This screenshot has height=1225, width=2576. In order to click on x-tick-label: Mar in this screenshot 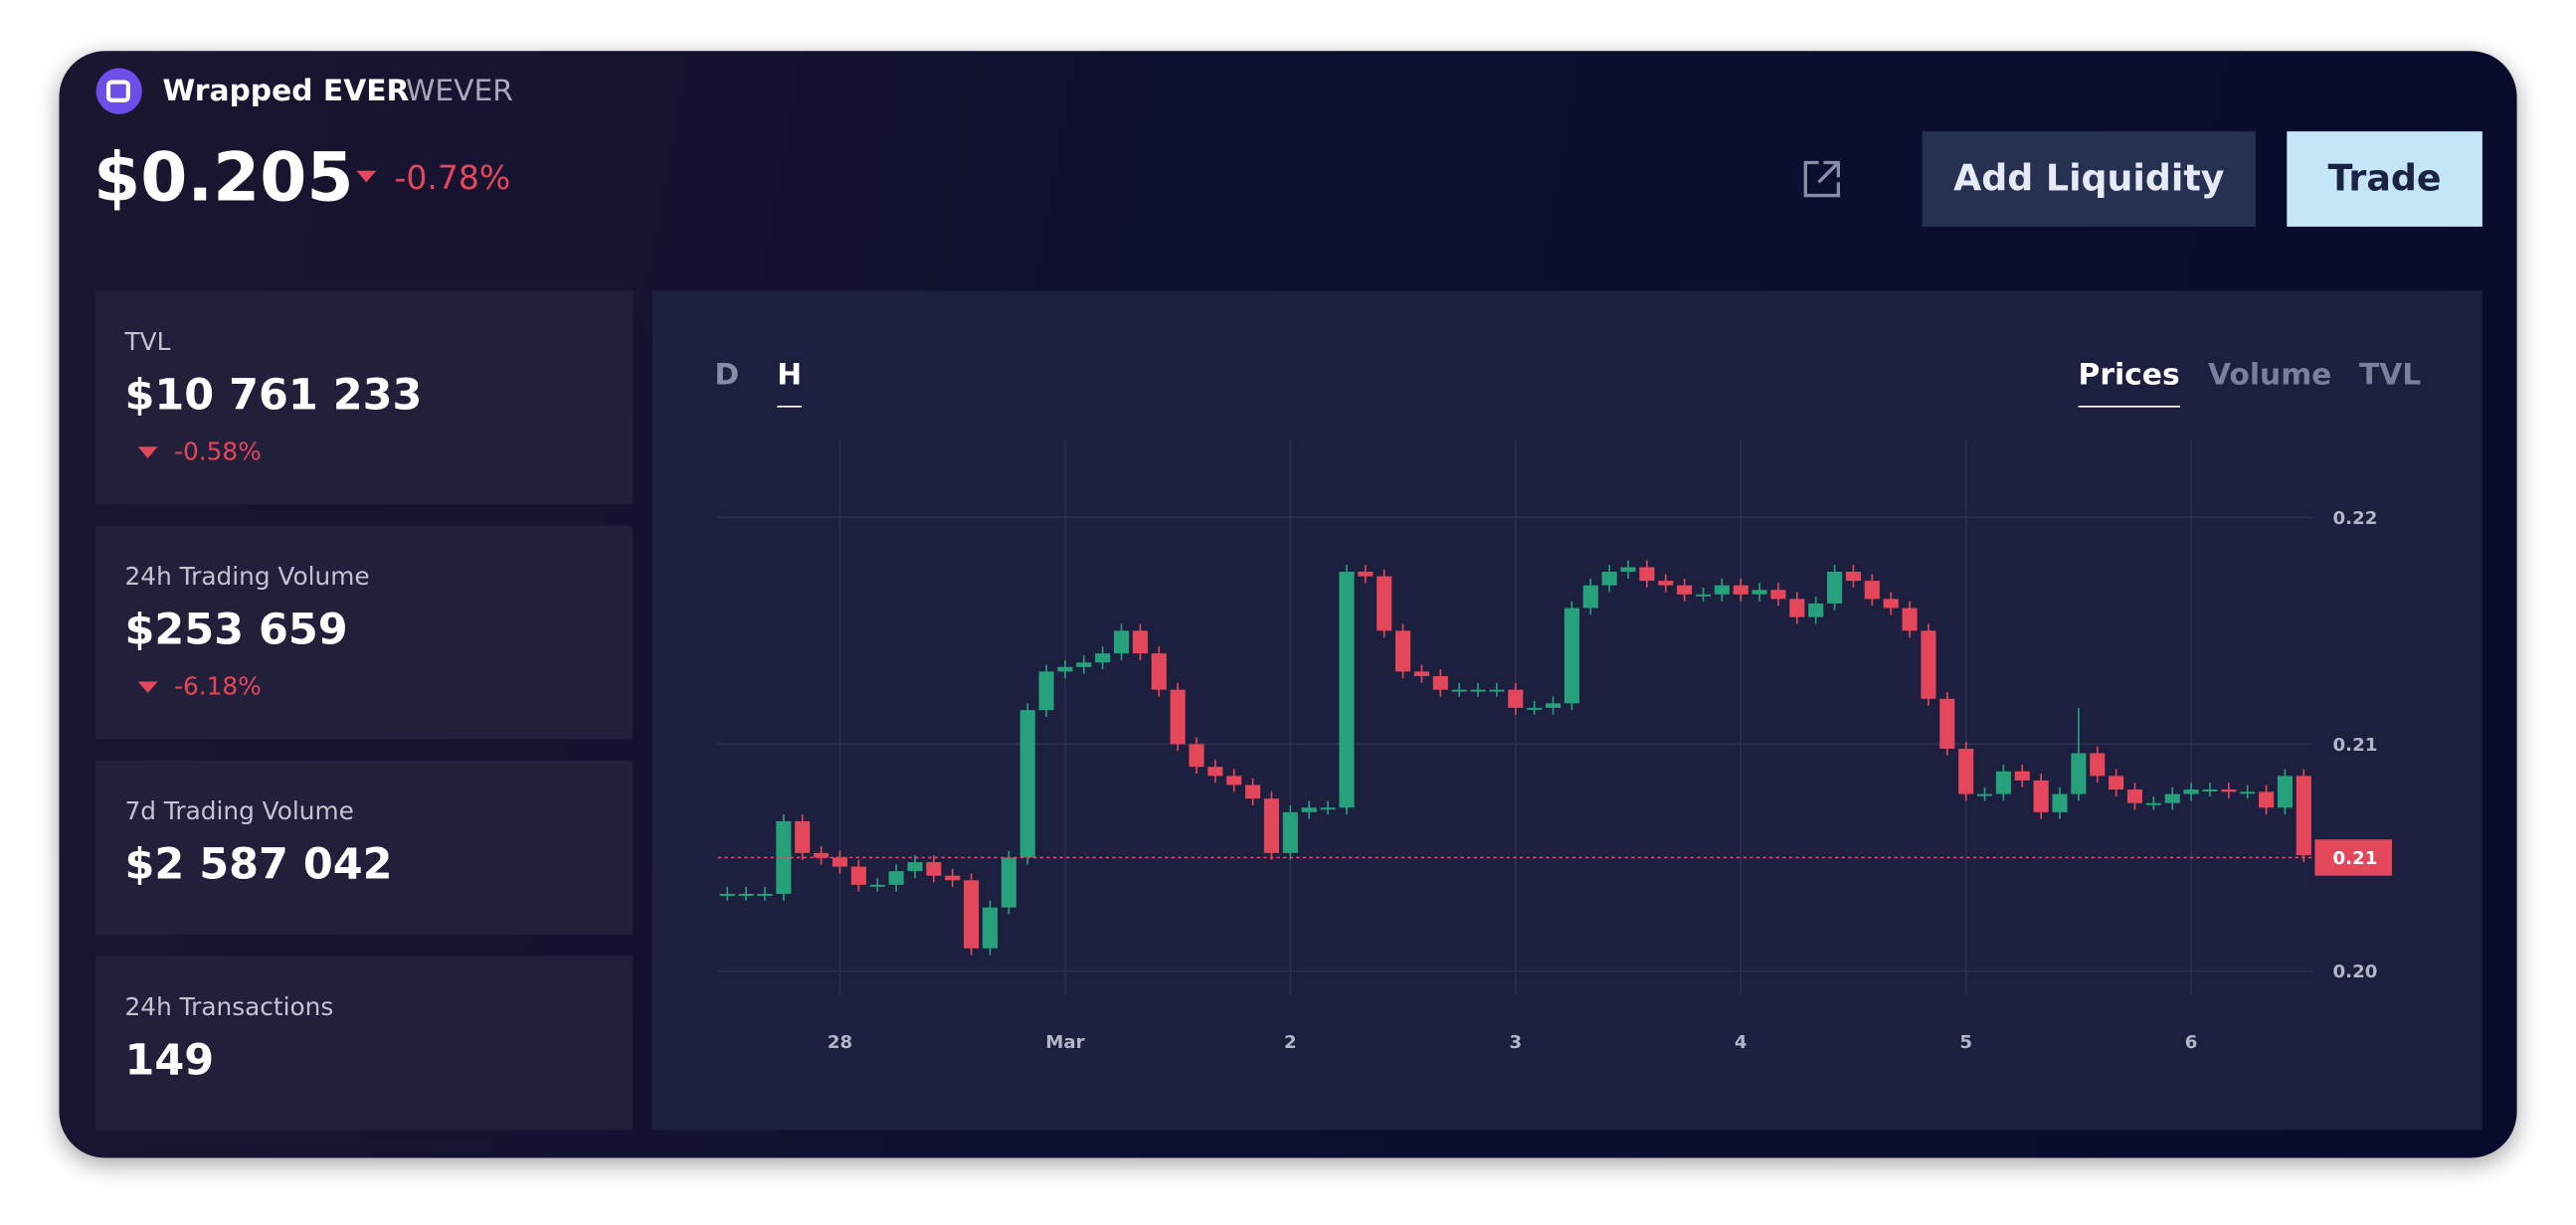, I will do `click(1064, 1043)`.